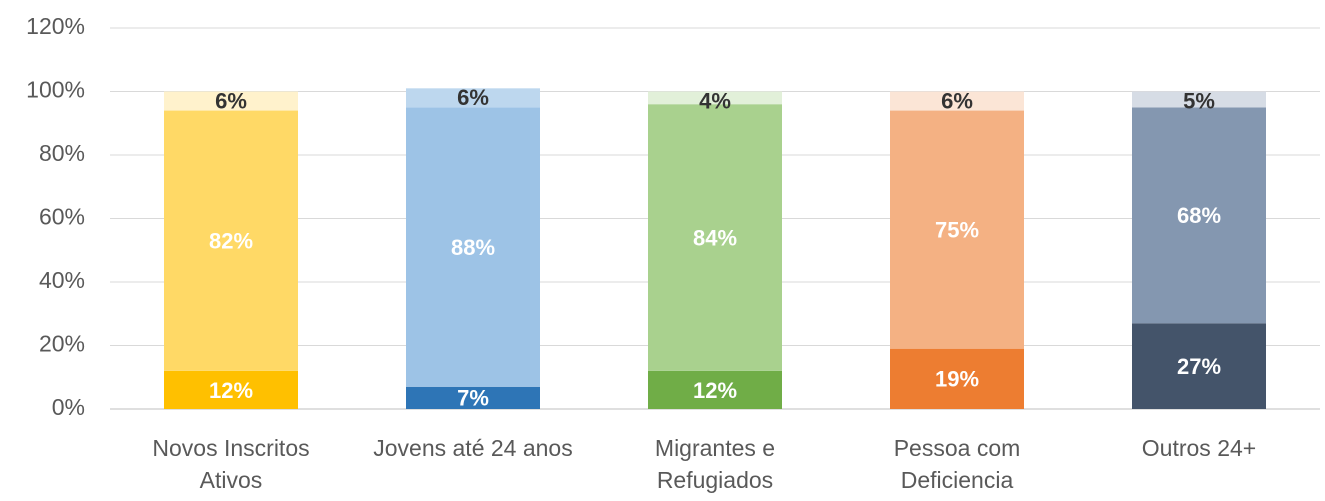 The image size is (1325, 501). Describe the element at coordinates (473, 448) in the screenshot. I see `x-tick-label: Jovens até 24 anos` at that location.